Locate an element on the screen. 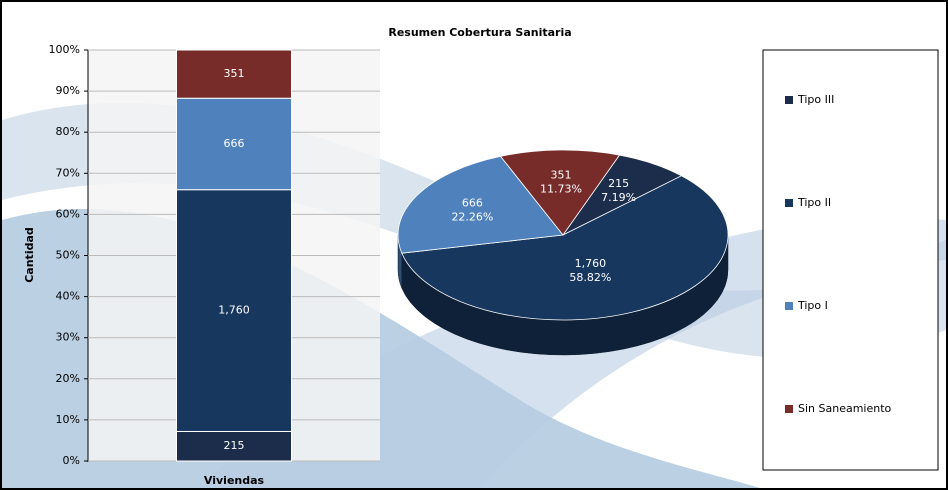 The image size is (948, 490). y-tick-label: 50% is located at coordinates (68, 255).